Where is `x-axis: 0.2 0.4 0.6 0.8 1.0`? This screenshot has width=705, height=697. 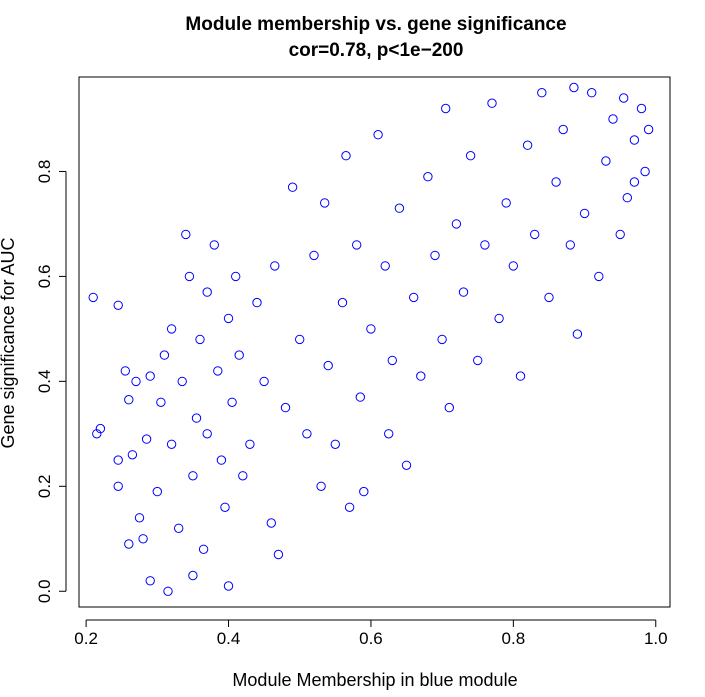
x-axis: 0.2 0.4 0.6 0.8 1.0 is located at coordinates (371, 633).